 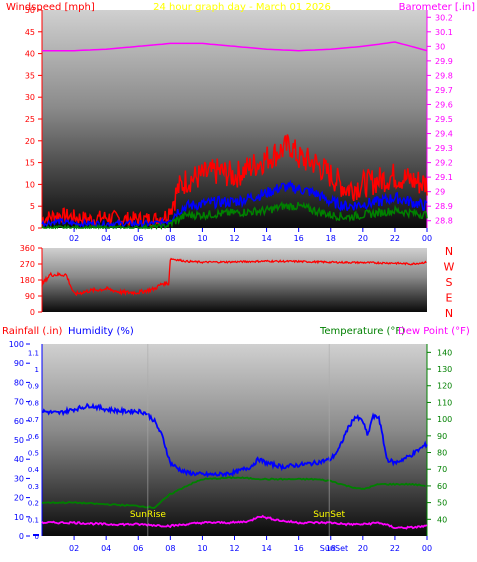 What do you see at coordinates (33, 420) in the screenshot?
I see `rain-ytick-label: 0.7` at bounding box center [33, 420].